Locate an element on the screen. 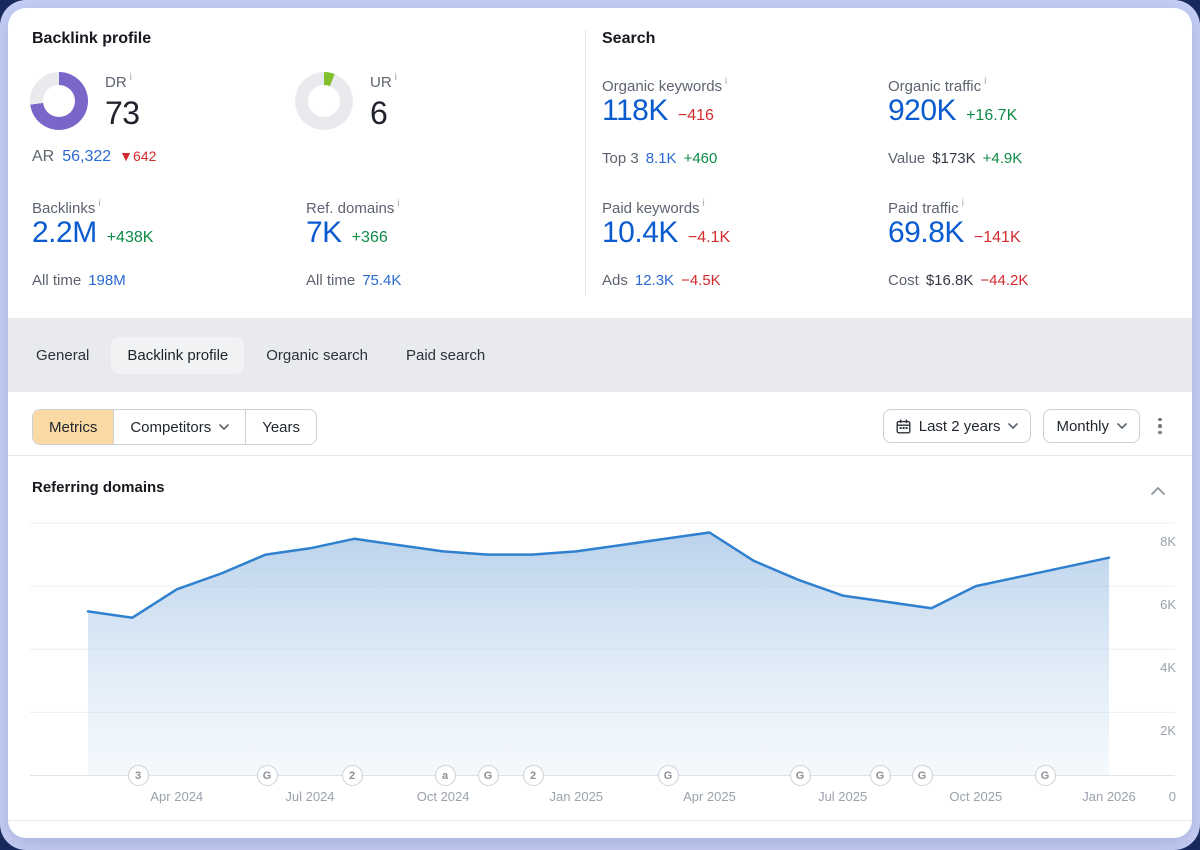 The image size is (1200, 850). ur-widget: UR i 6 is located at coordinates (346, 101).